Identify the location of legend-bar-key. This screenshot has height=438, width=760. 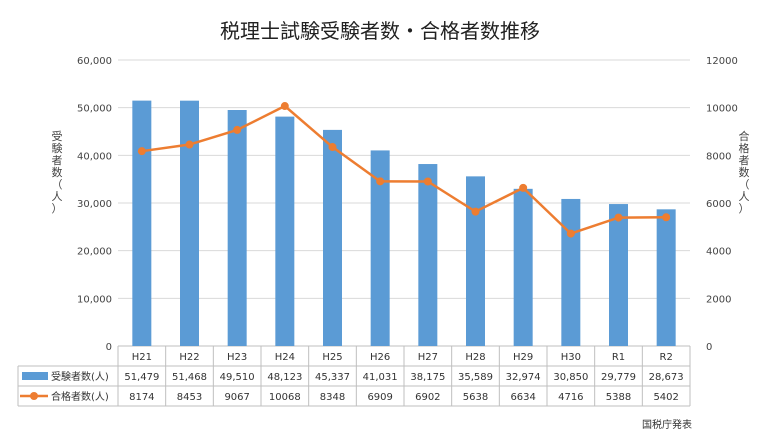
(35, 376).